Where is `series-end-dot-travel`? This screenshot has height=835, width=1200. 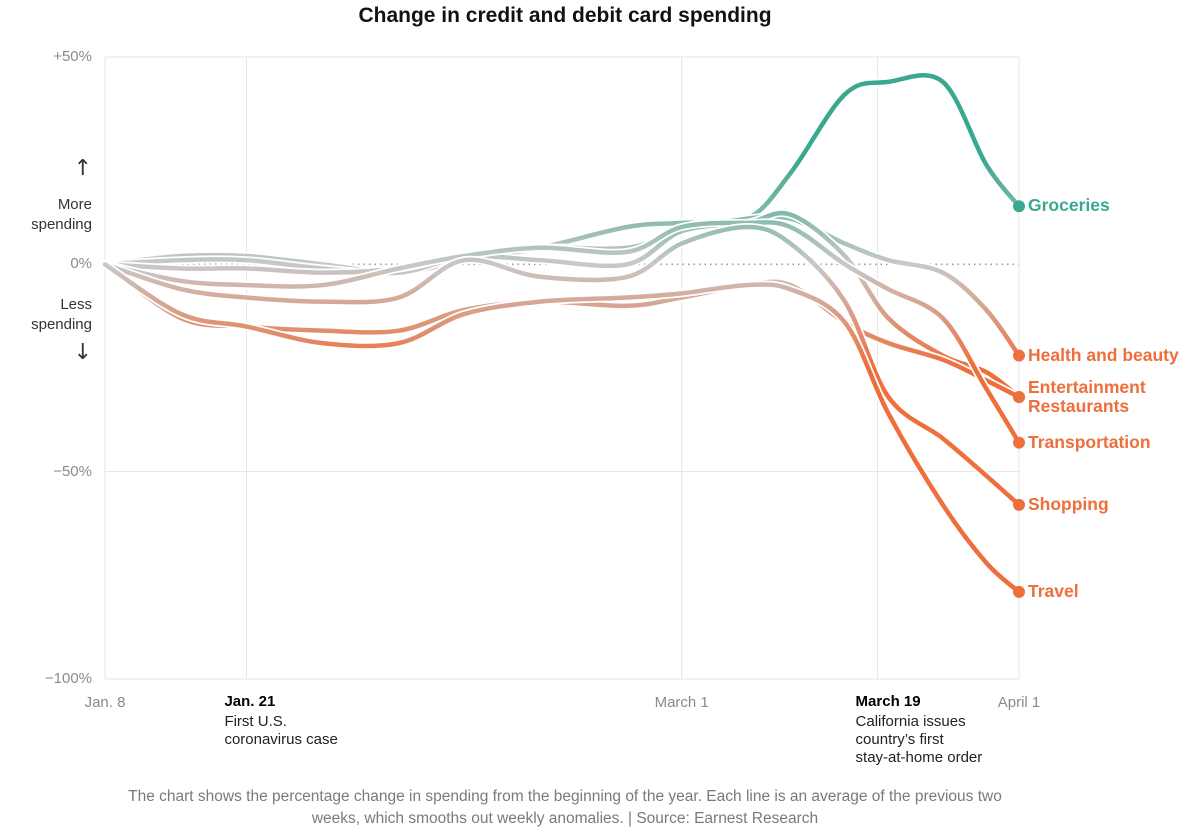
series-end-dot-travel is located at coordinates (1019, 591).